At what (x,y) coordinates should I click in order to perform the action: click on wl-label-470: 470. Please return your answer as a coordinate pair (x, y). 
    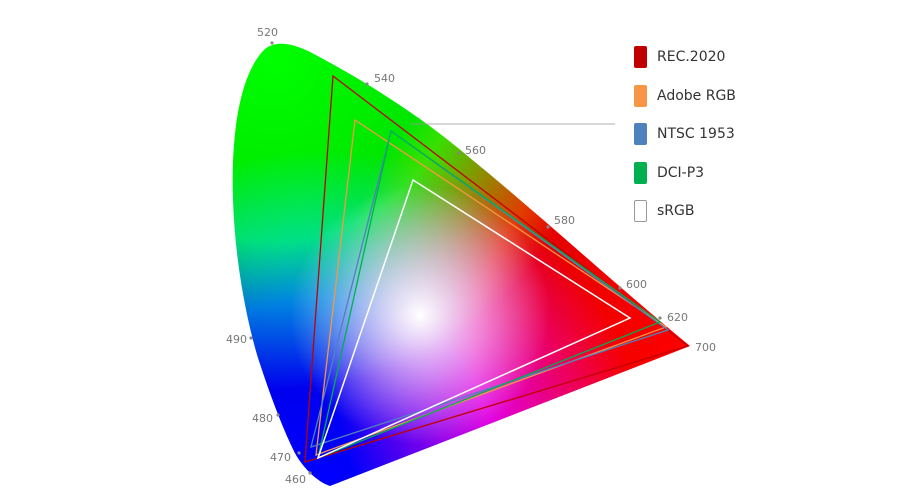
    Looking at the image, I should click on (280, 457).